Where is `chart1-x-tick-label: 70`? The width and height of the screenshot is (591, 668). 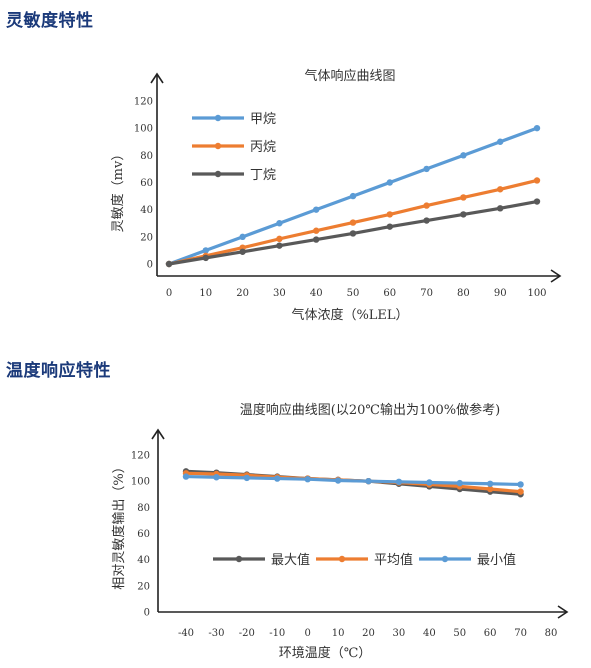 chart1-x-tick-label: 70 is located at coordinates (426, 293).